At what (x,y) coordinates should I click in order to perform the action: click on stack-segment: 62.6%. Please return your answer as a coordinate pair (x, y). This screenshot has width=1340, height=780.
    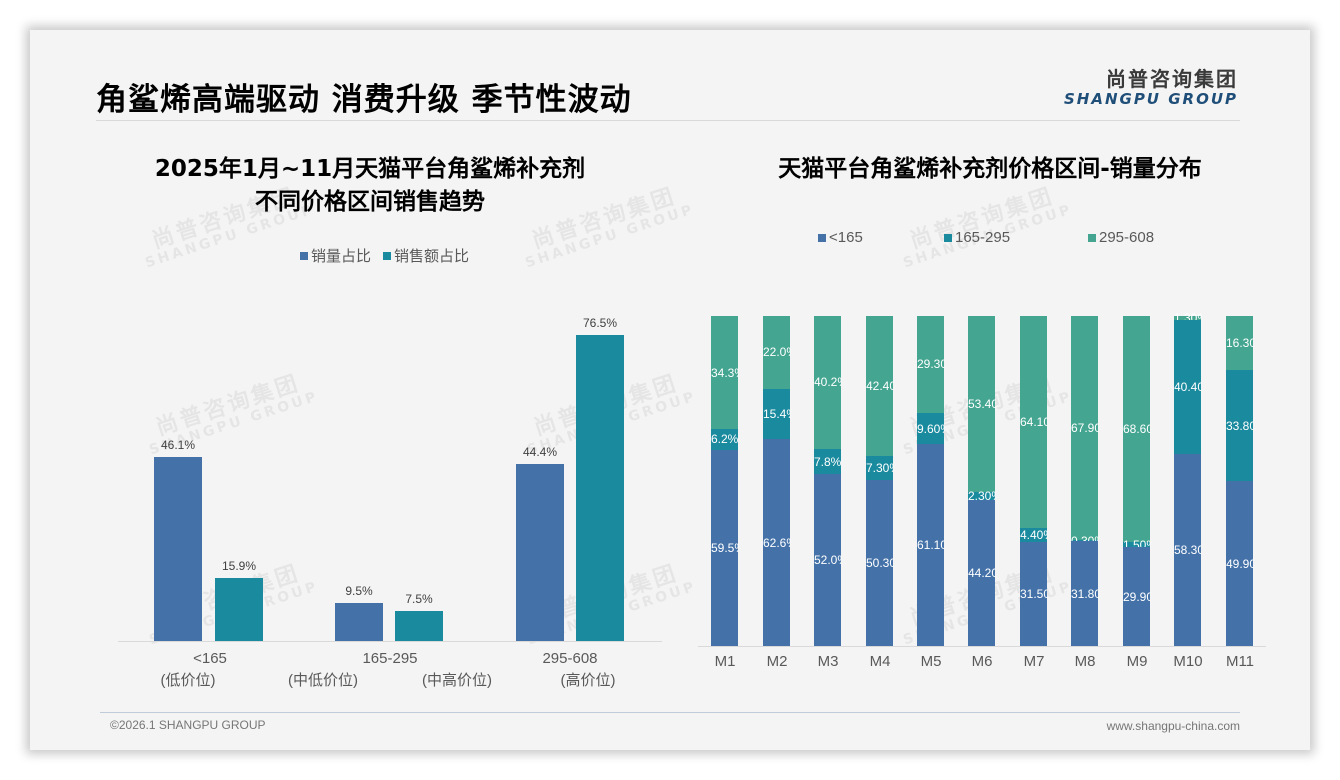
    Looking at the image, I should click on (776, 542).